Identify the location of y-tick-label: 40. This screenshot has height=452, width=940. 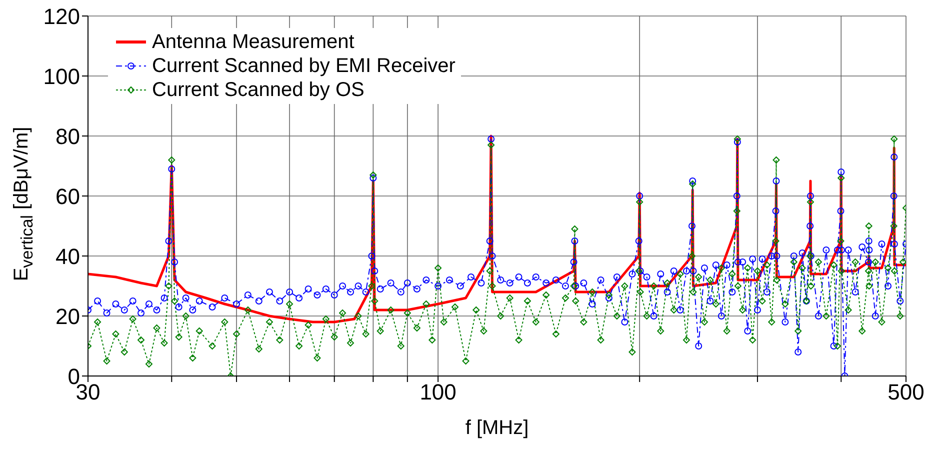
(68, 256).